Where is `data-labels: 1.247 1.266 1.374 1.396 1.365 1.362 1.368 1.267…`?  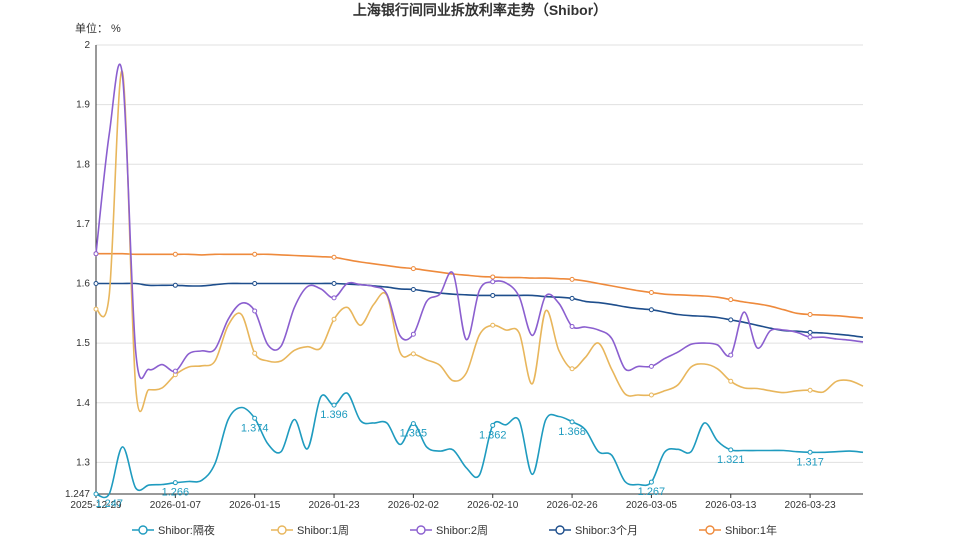 data-labels: 1.247 1.266 1.374 1.396 1.365 1.362 1.368 1.267… is located at coordinates (459, 459).